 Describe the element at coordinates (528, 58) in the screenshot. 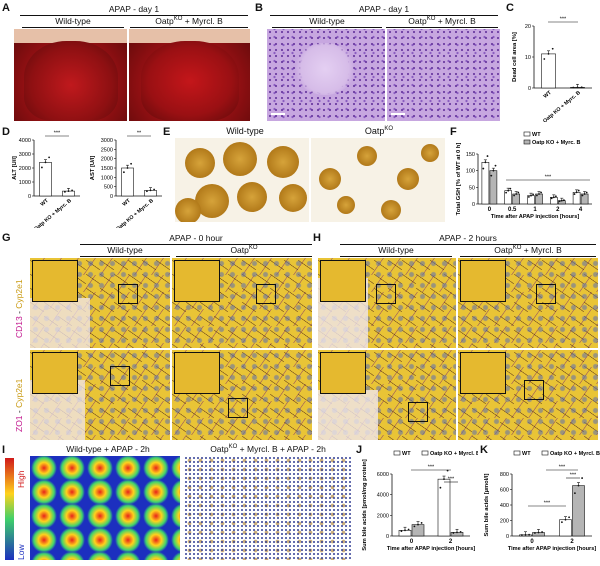

I see `y-tick-label: 10` at that location.